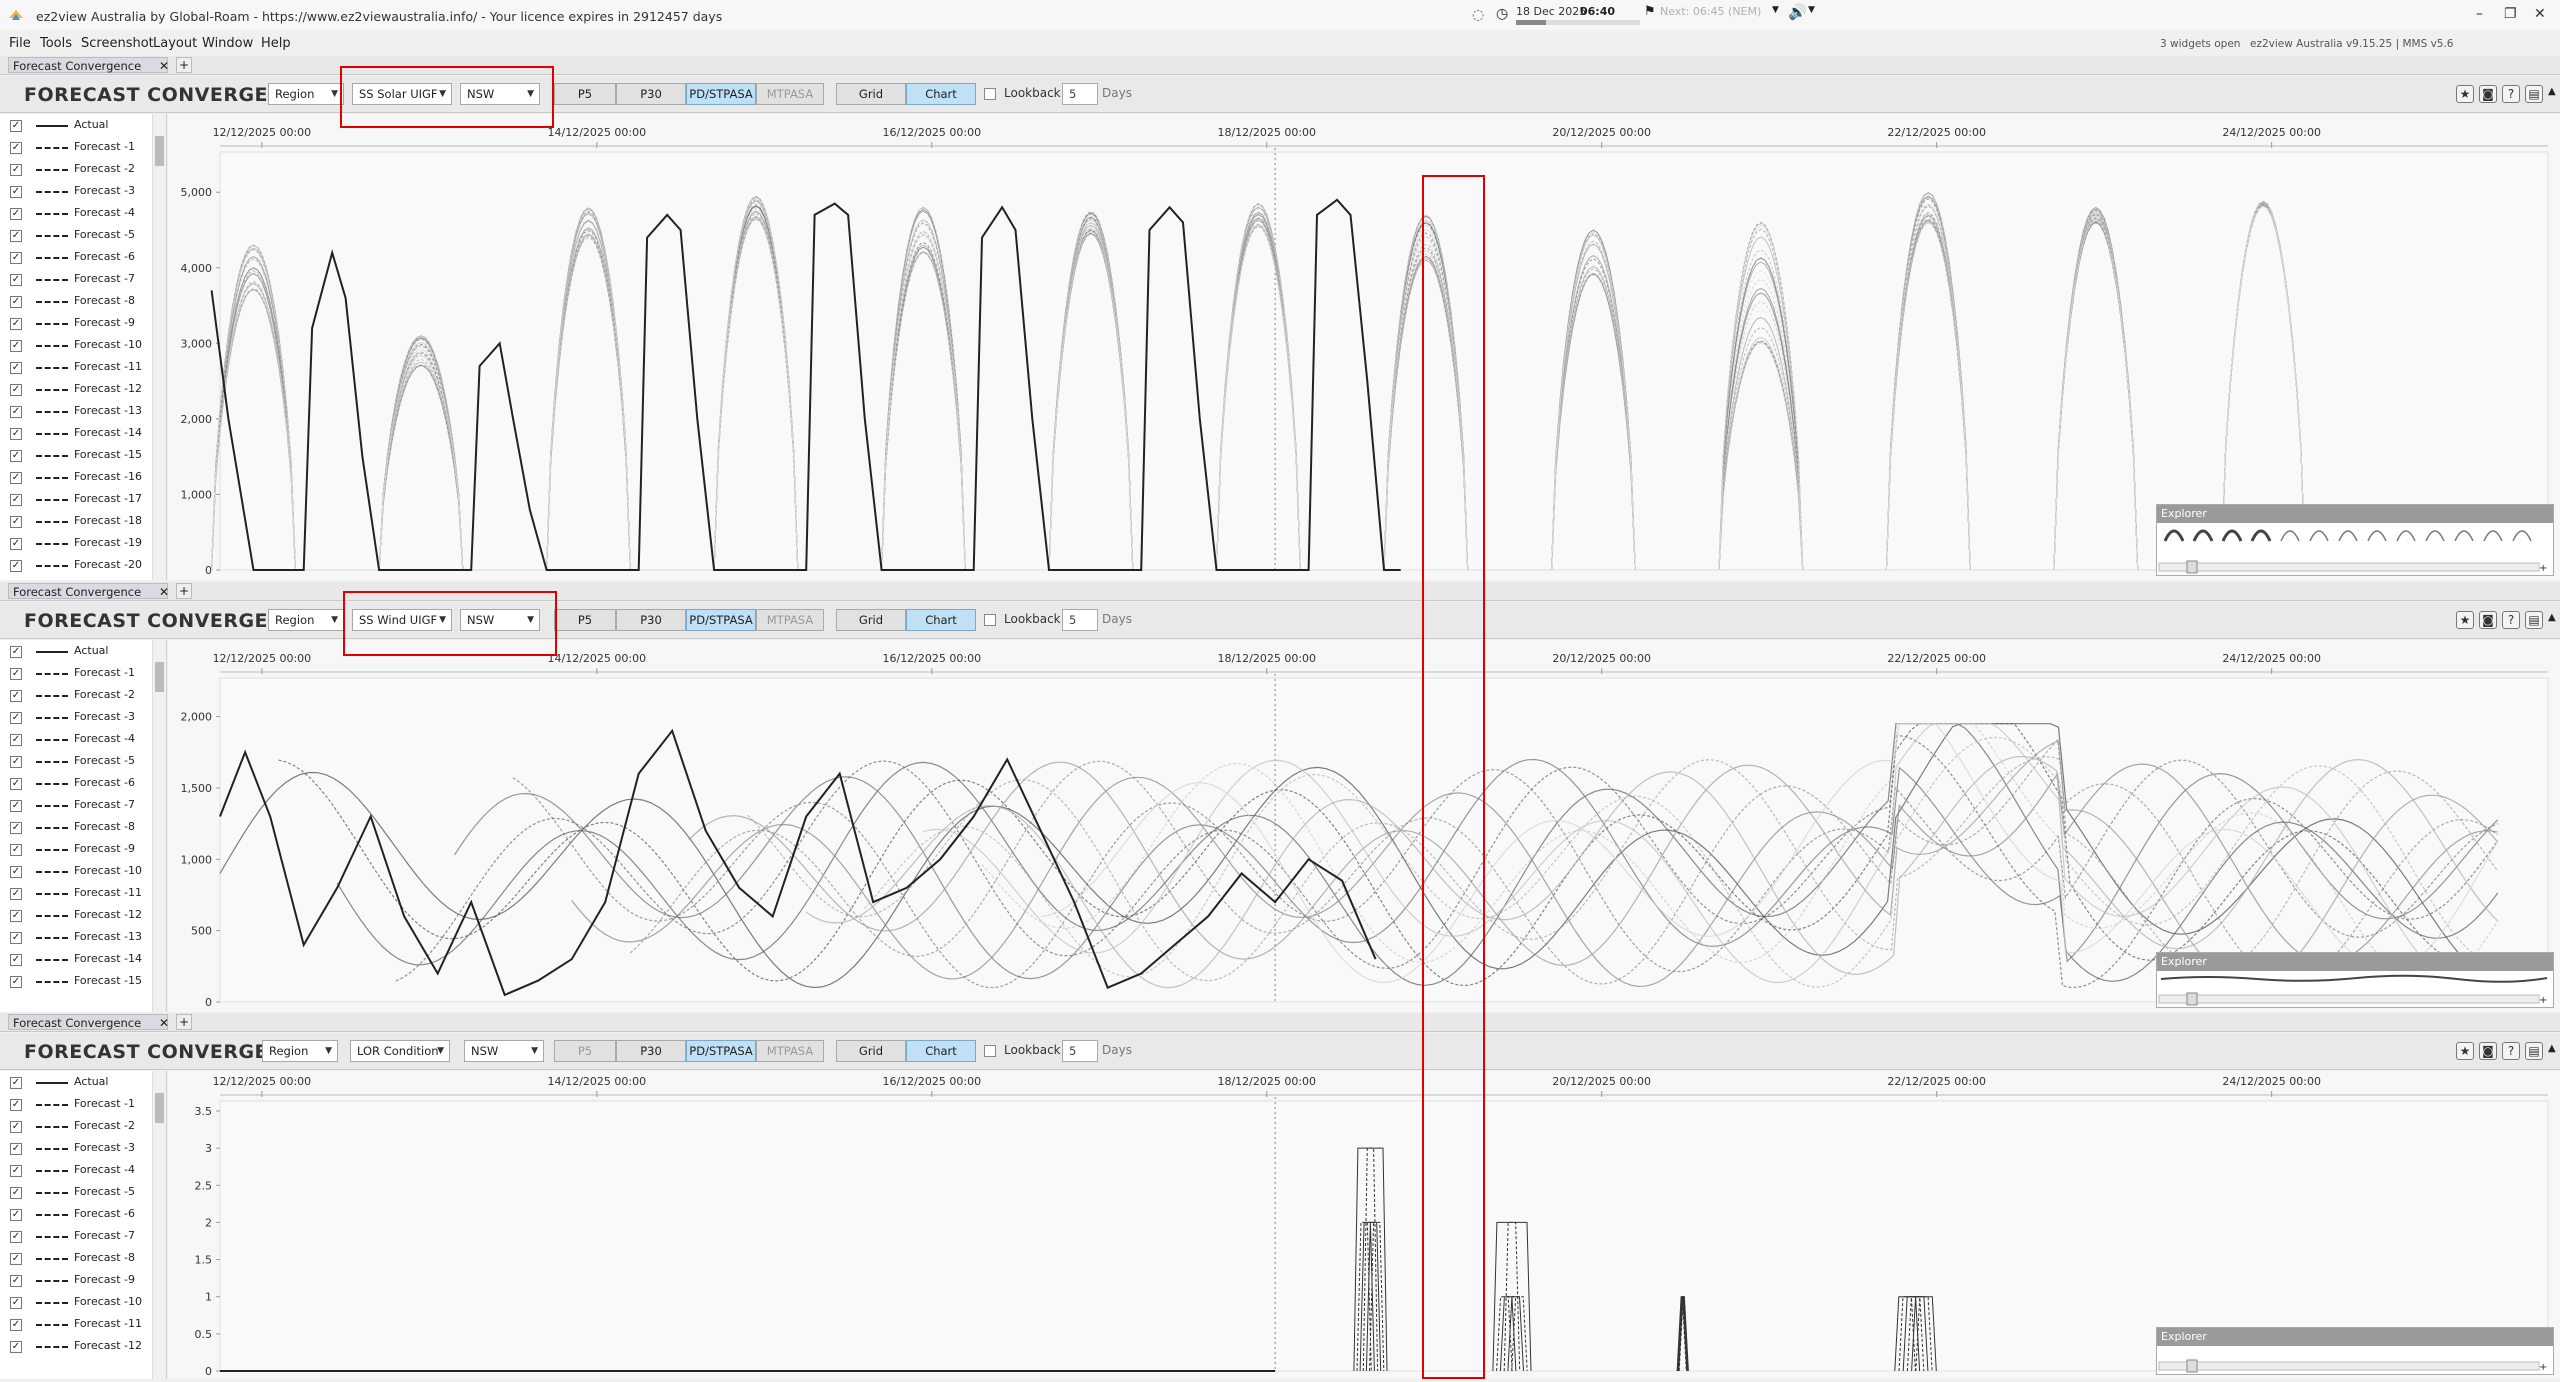 The width and height of the screenshot is (2560, 1382). What do you see at coordinates (80, 674) in the screenshot?
I see `legend-item: ✓ Forecast -1` at bounding box center [80, 674].